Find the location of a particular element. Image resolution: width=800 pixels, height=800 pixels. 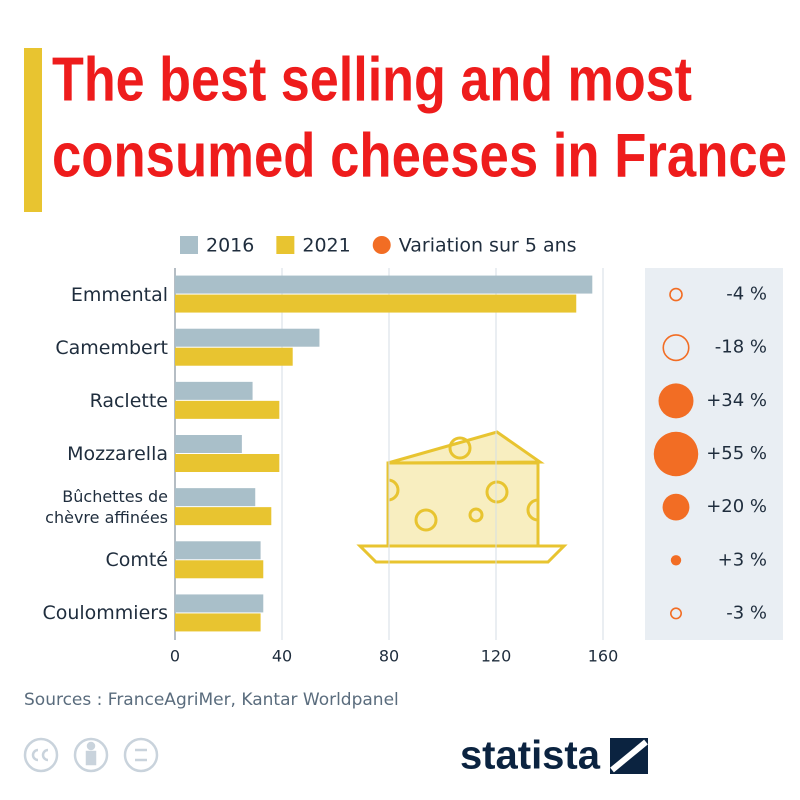

title-accent is located at coordinates (33, 130).